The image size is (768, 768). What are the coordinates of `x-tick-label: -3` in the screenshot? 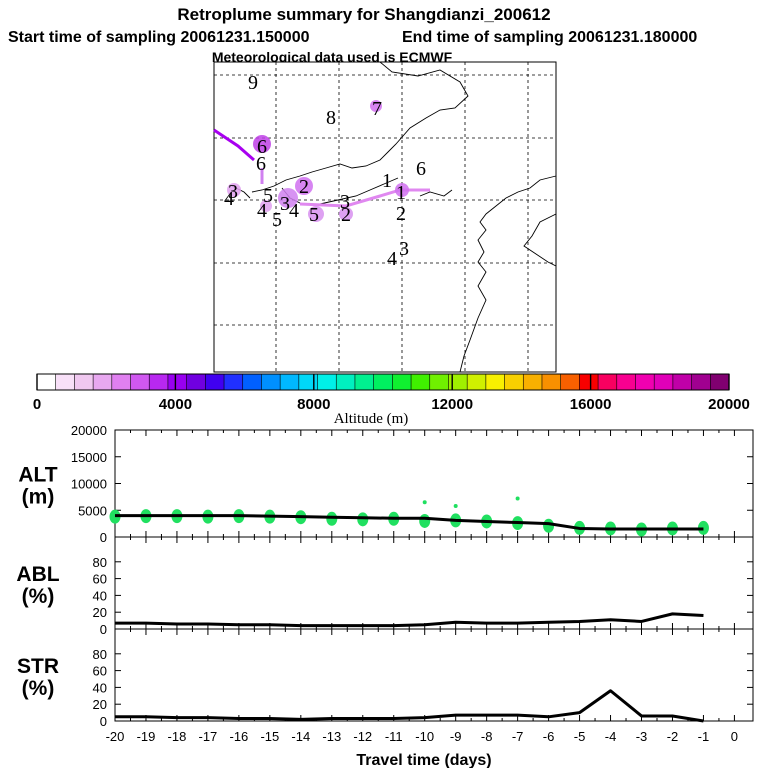 It's located at (642, 736).